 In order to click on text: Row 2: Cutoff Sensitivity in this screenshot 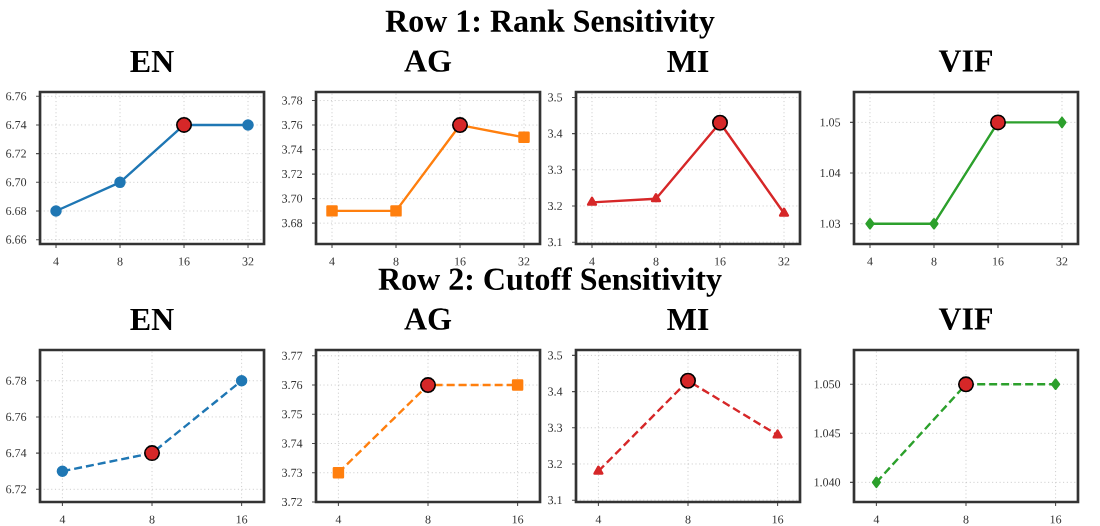, I will do `click(550, 282)`.